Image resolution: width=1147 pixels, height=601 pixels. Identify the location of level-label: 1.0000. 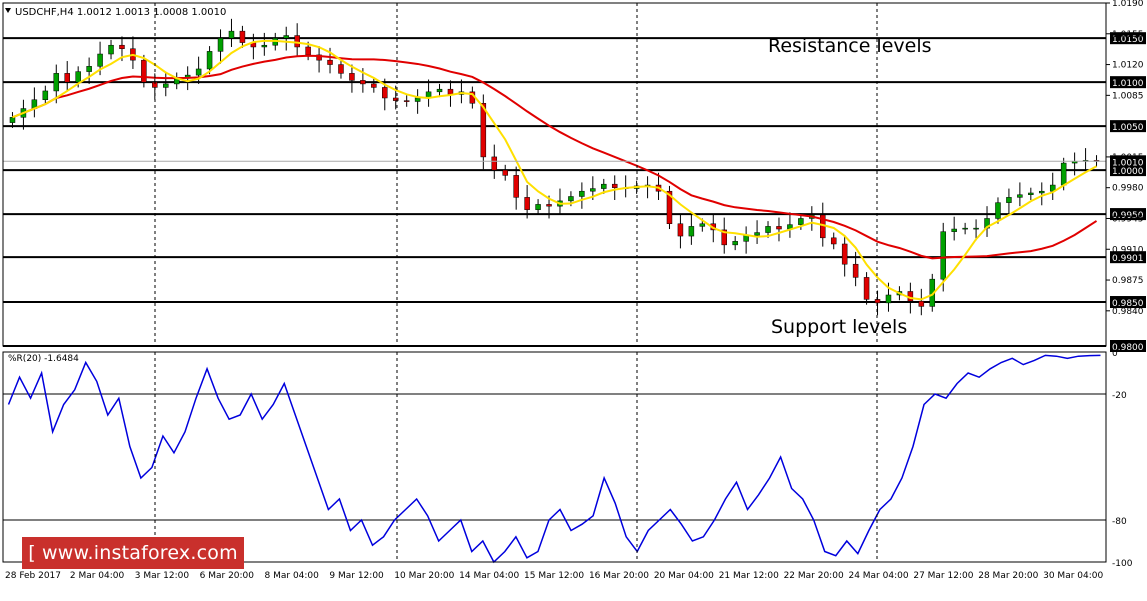
(1128, 172).